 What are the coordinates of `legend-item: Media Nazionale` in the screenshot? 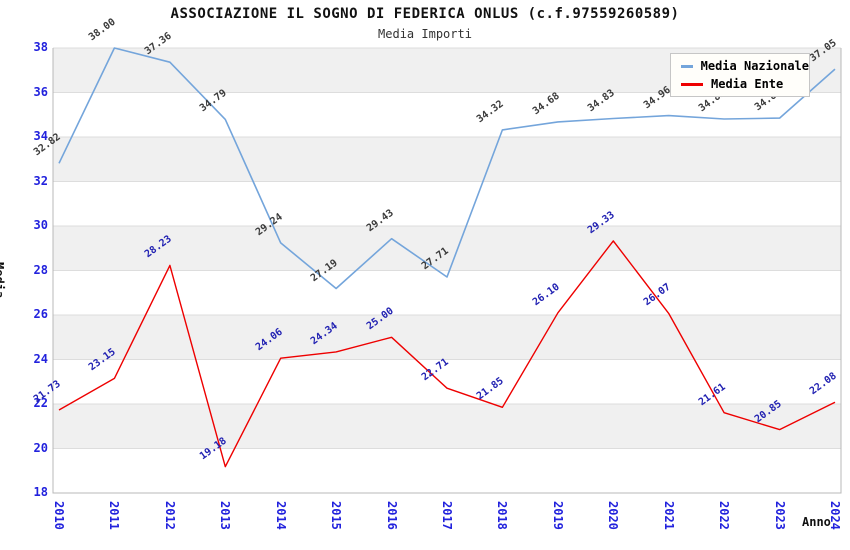 It's located at (745, 66).